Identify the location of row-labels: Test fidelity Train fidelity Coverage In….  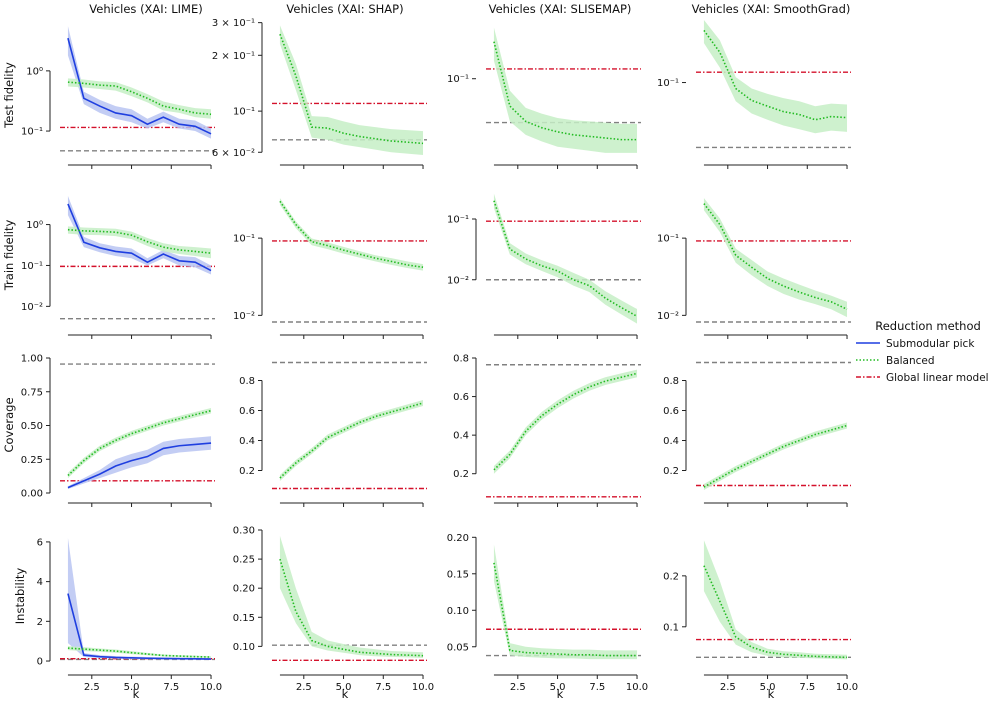
(14, 343).